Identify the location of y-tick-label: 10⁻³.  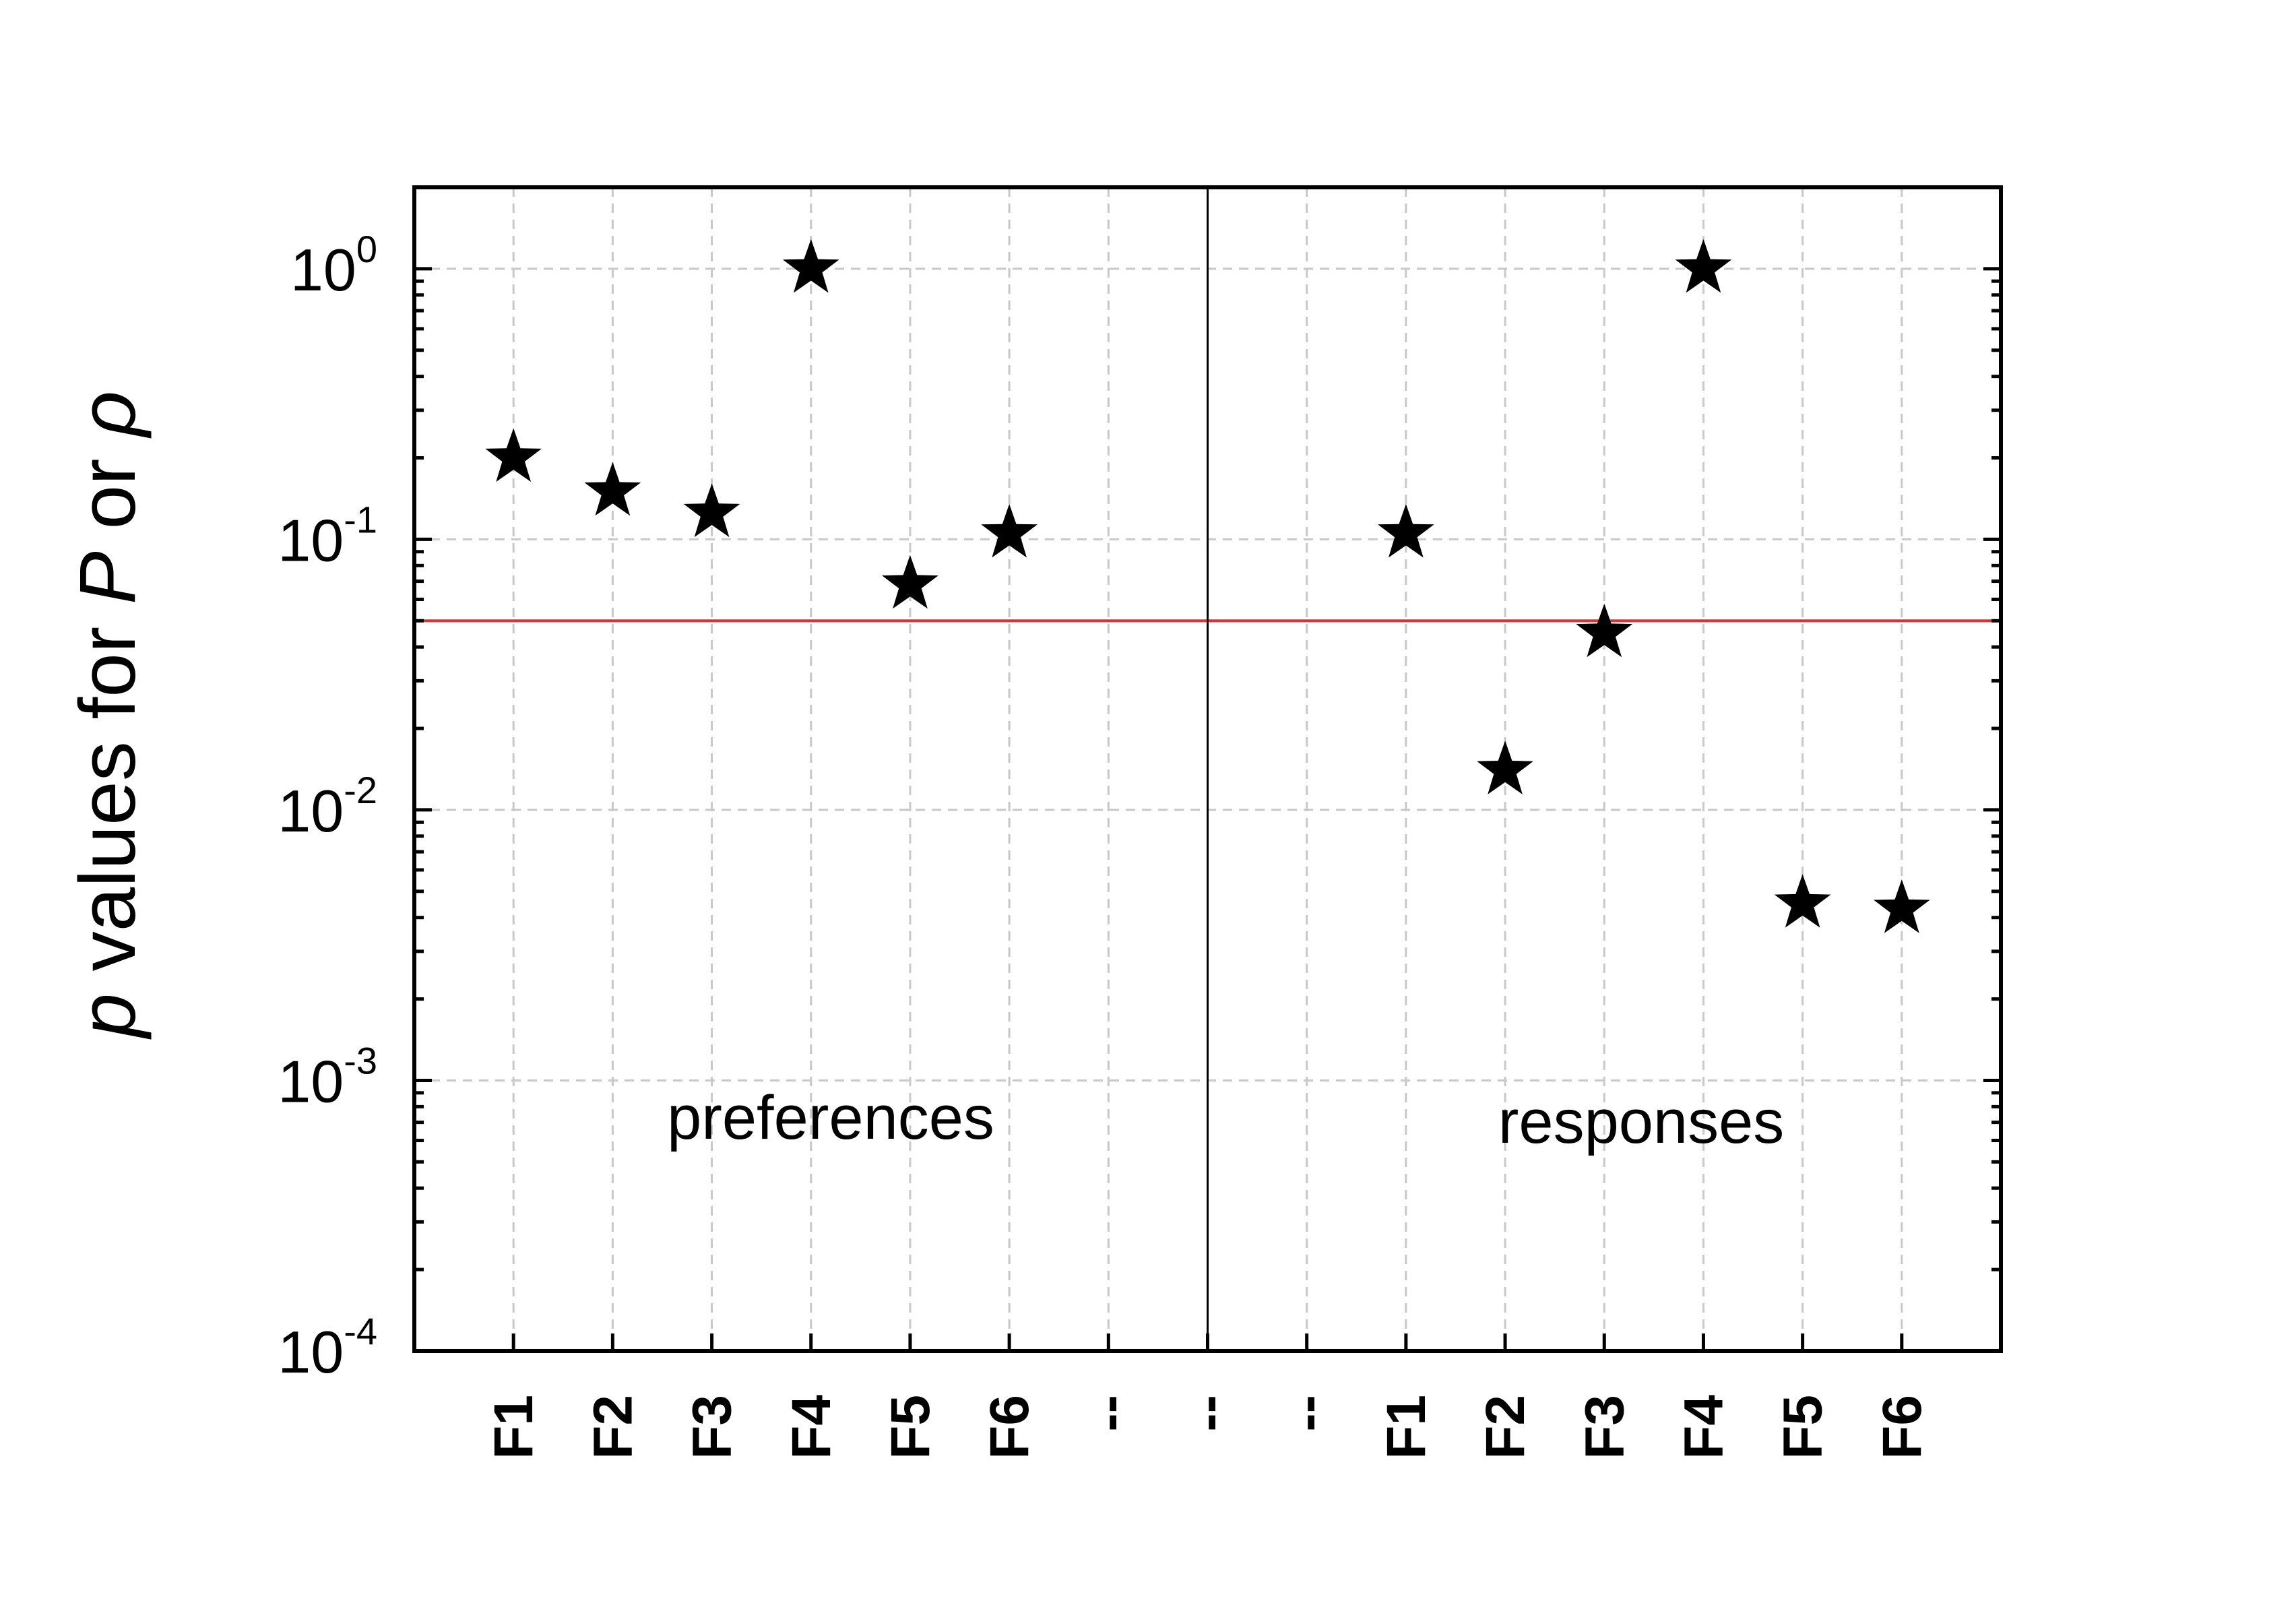
(327, 1076).